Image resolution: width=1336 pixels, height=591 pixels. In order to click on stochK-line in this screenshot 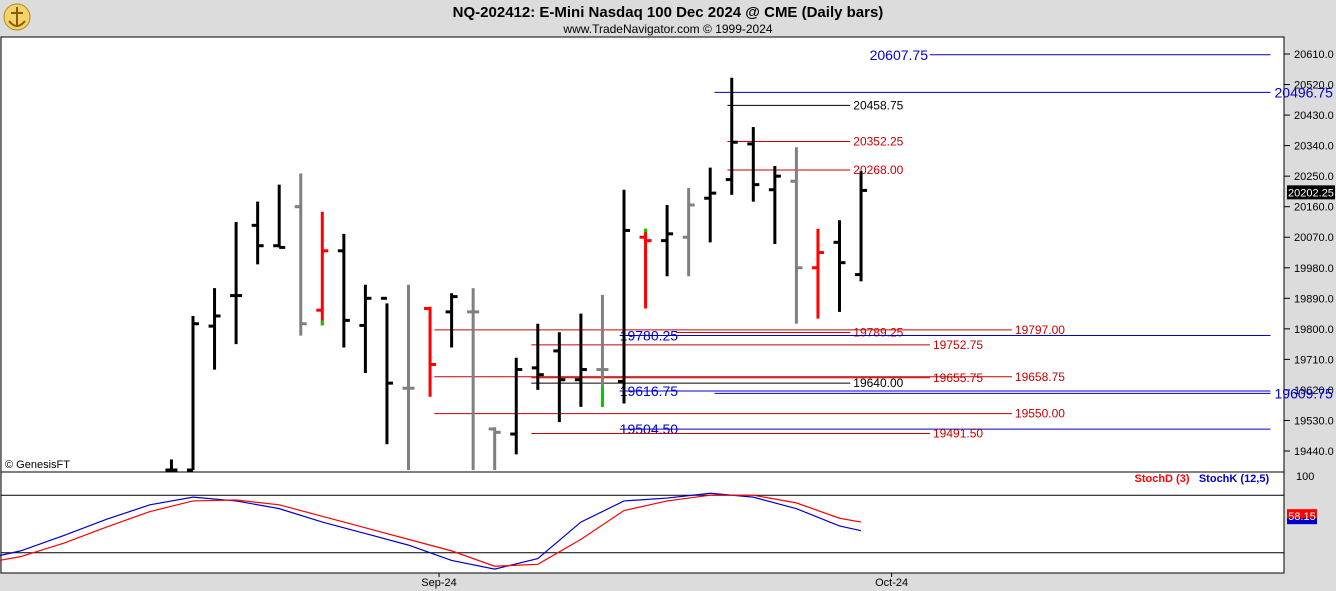, I will do `click(431, 531)`.